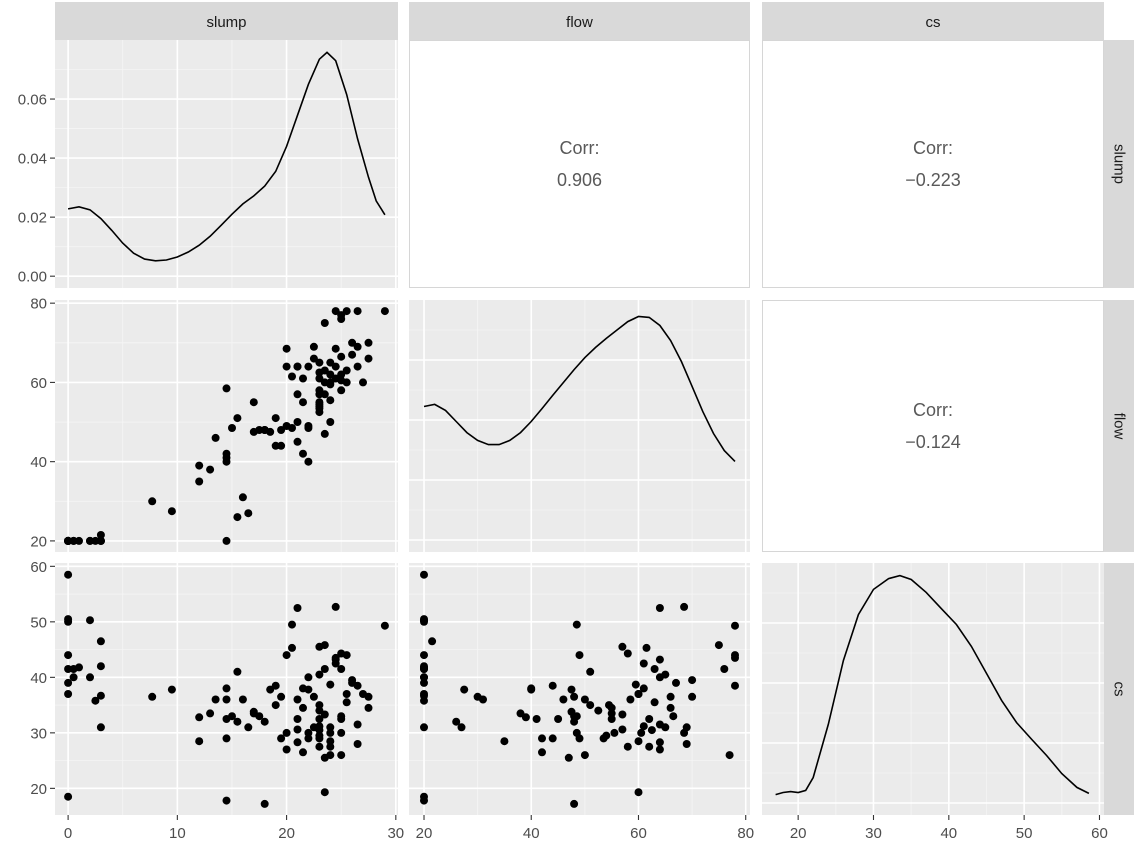 This screenshot has height=849, width=1134. What do you see at coordinates (579, 388) in the screenshot?
I see `density-curve-flow` at bounding box center [579, 388].